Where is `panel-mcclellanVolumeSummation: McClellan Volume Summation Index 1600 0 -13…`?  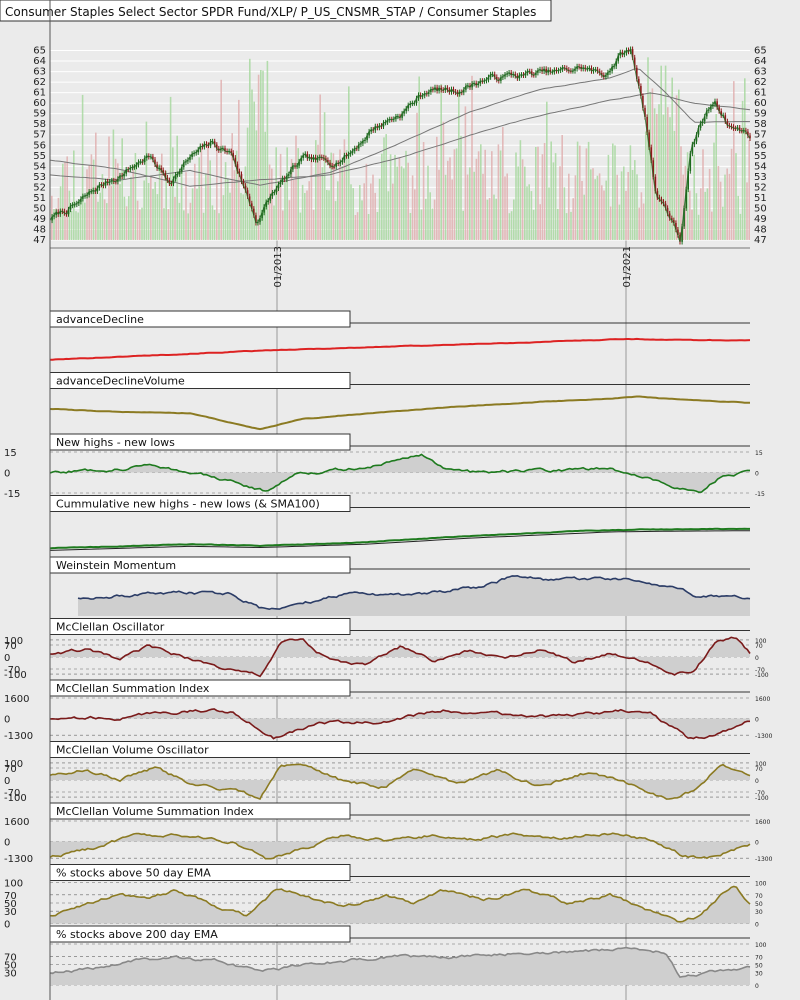
panel-mcclellanVolumeSummation: McClellan Volume Summation Index 1600 0 -13… is located at coordinates (388, 833).